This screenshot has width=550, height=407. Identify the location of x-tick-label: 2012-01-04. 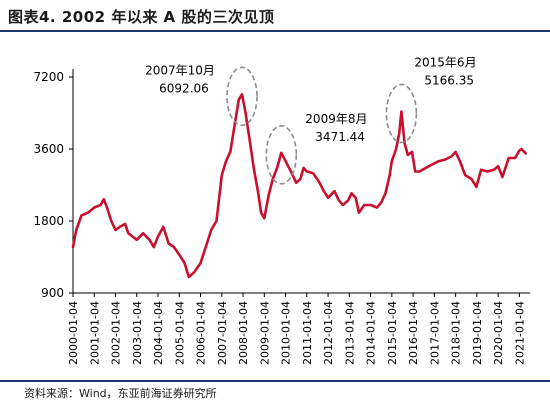
(328, 333).